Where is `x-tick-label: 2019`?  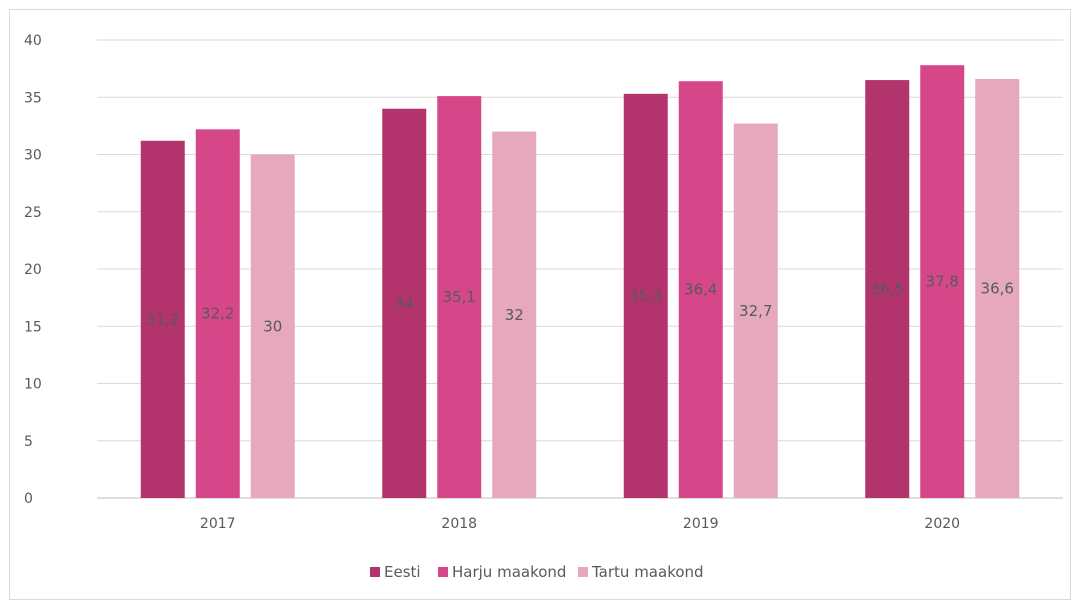
x-tick-label: 2019 is located at coordinates (701, 524).